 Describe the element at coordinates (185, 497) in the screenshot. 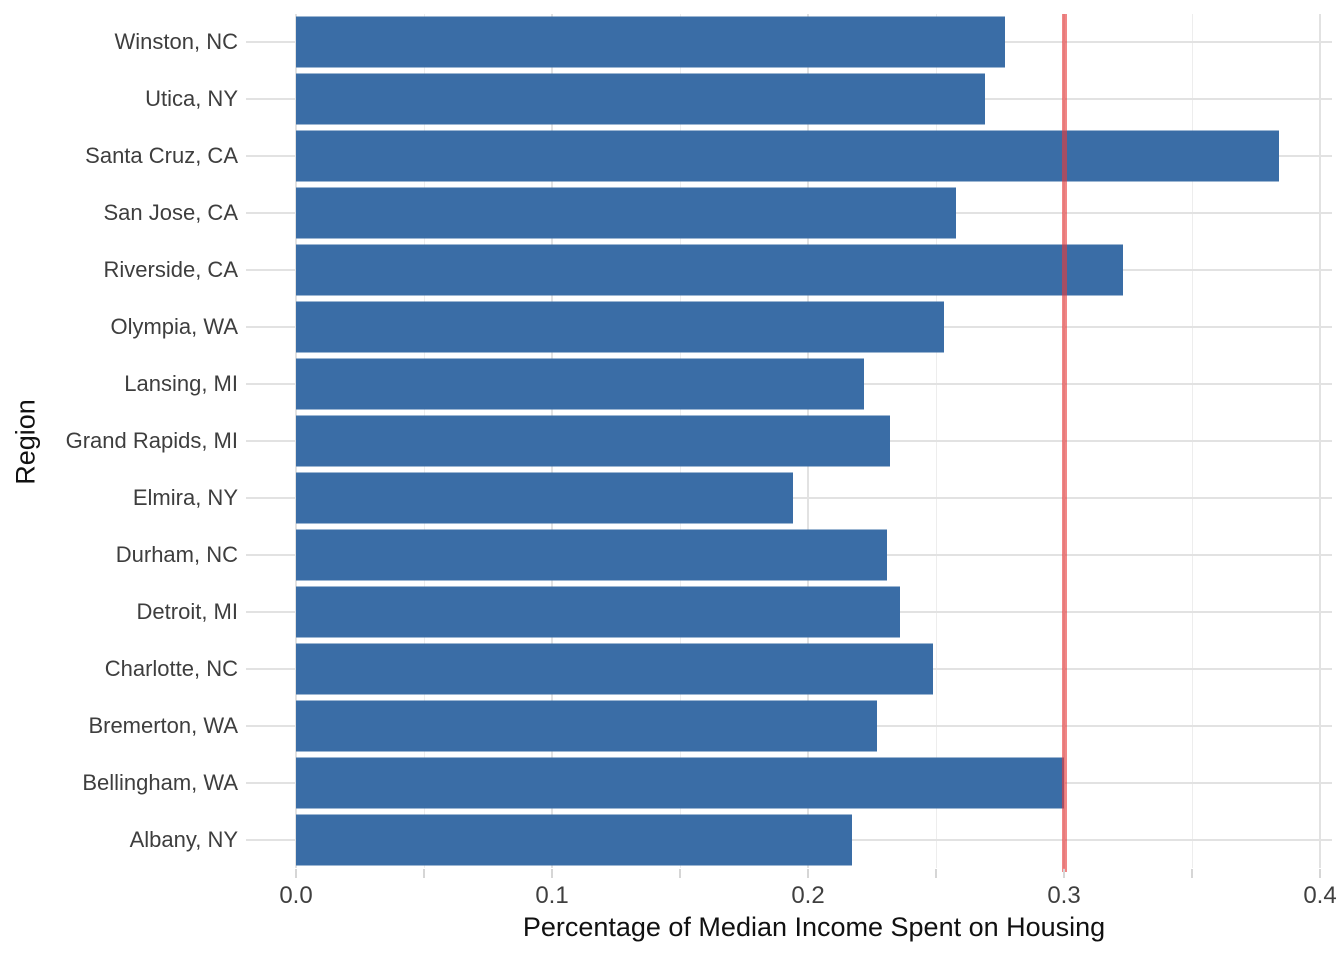

I see `category-label: Elmira, NY` at that location.